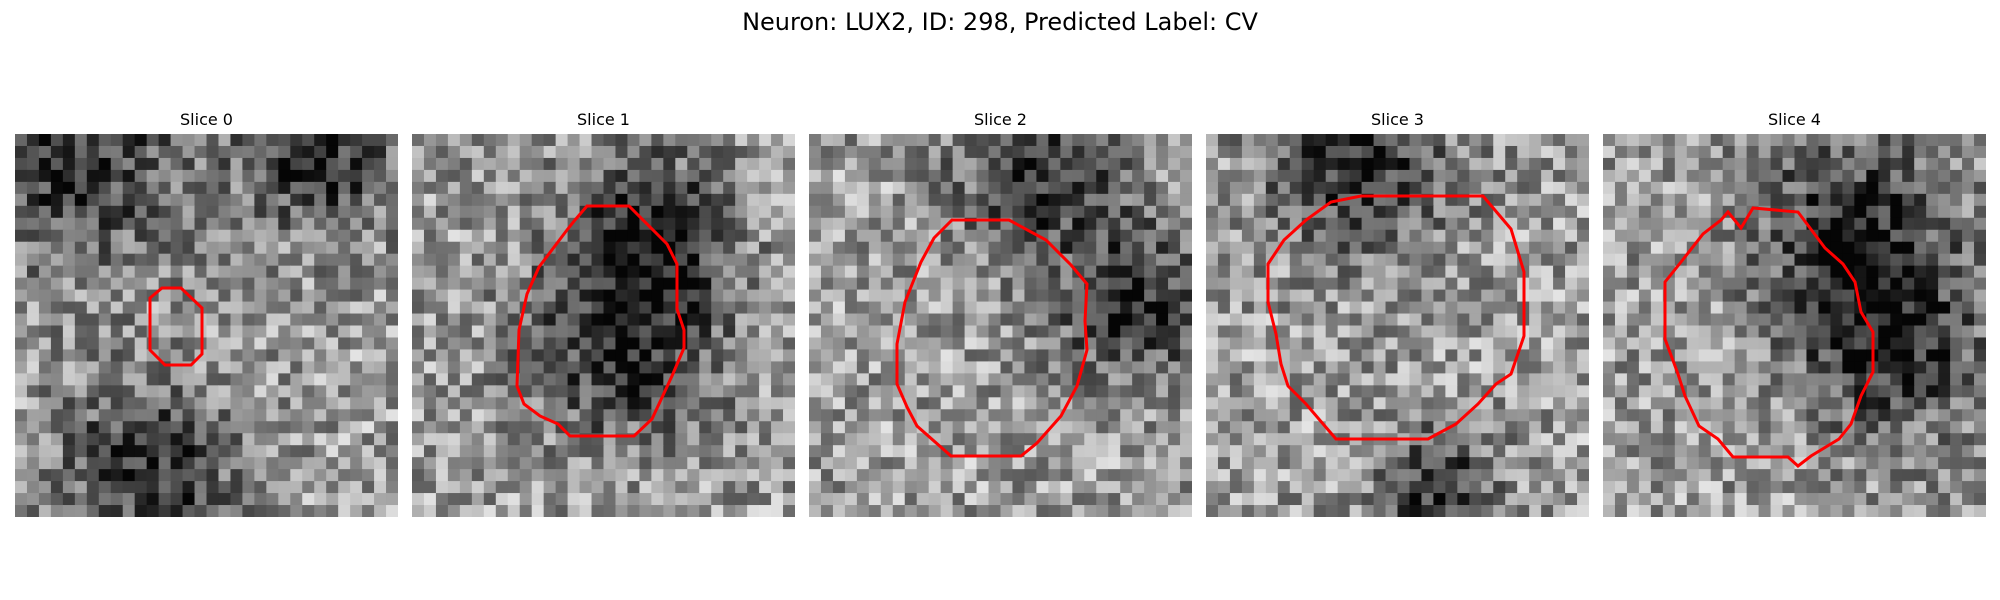 Image resolution: width=2000 pixels, height=600 pixels. I want to click on slice-title: Slice 1, so click(603, 119).